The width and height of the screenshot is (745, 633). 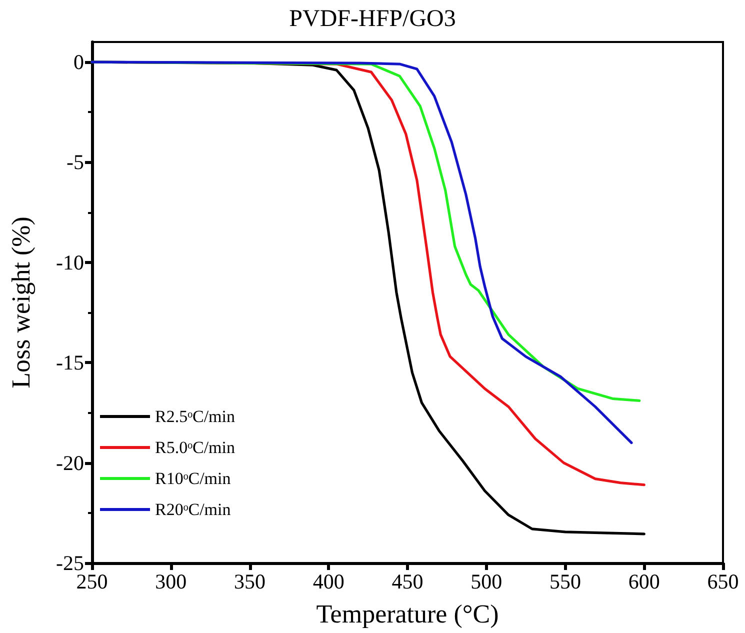 What do you see at coordinates (70, 362) in the screenshot?
I see `y-tick-label: -15` at bounding box center [70, 362].